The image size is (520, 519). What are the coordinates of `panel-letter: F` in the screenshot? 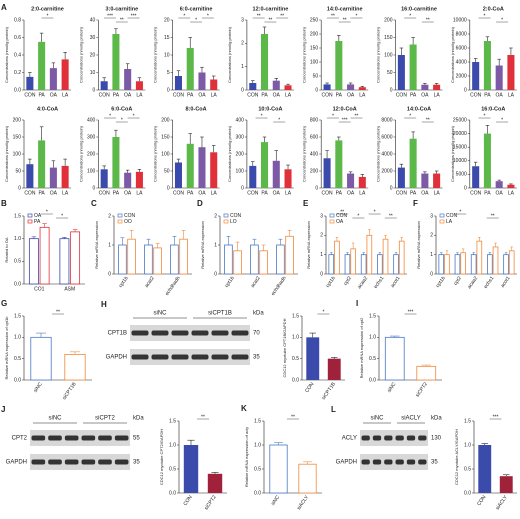 It's located at (415, 203).